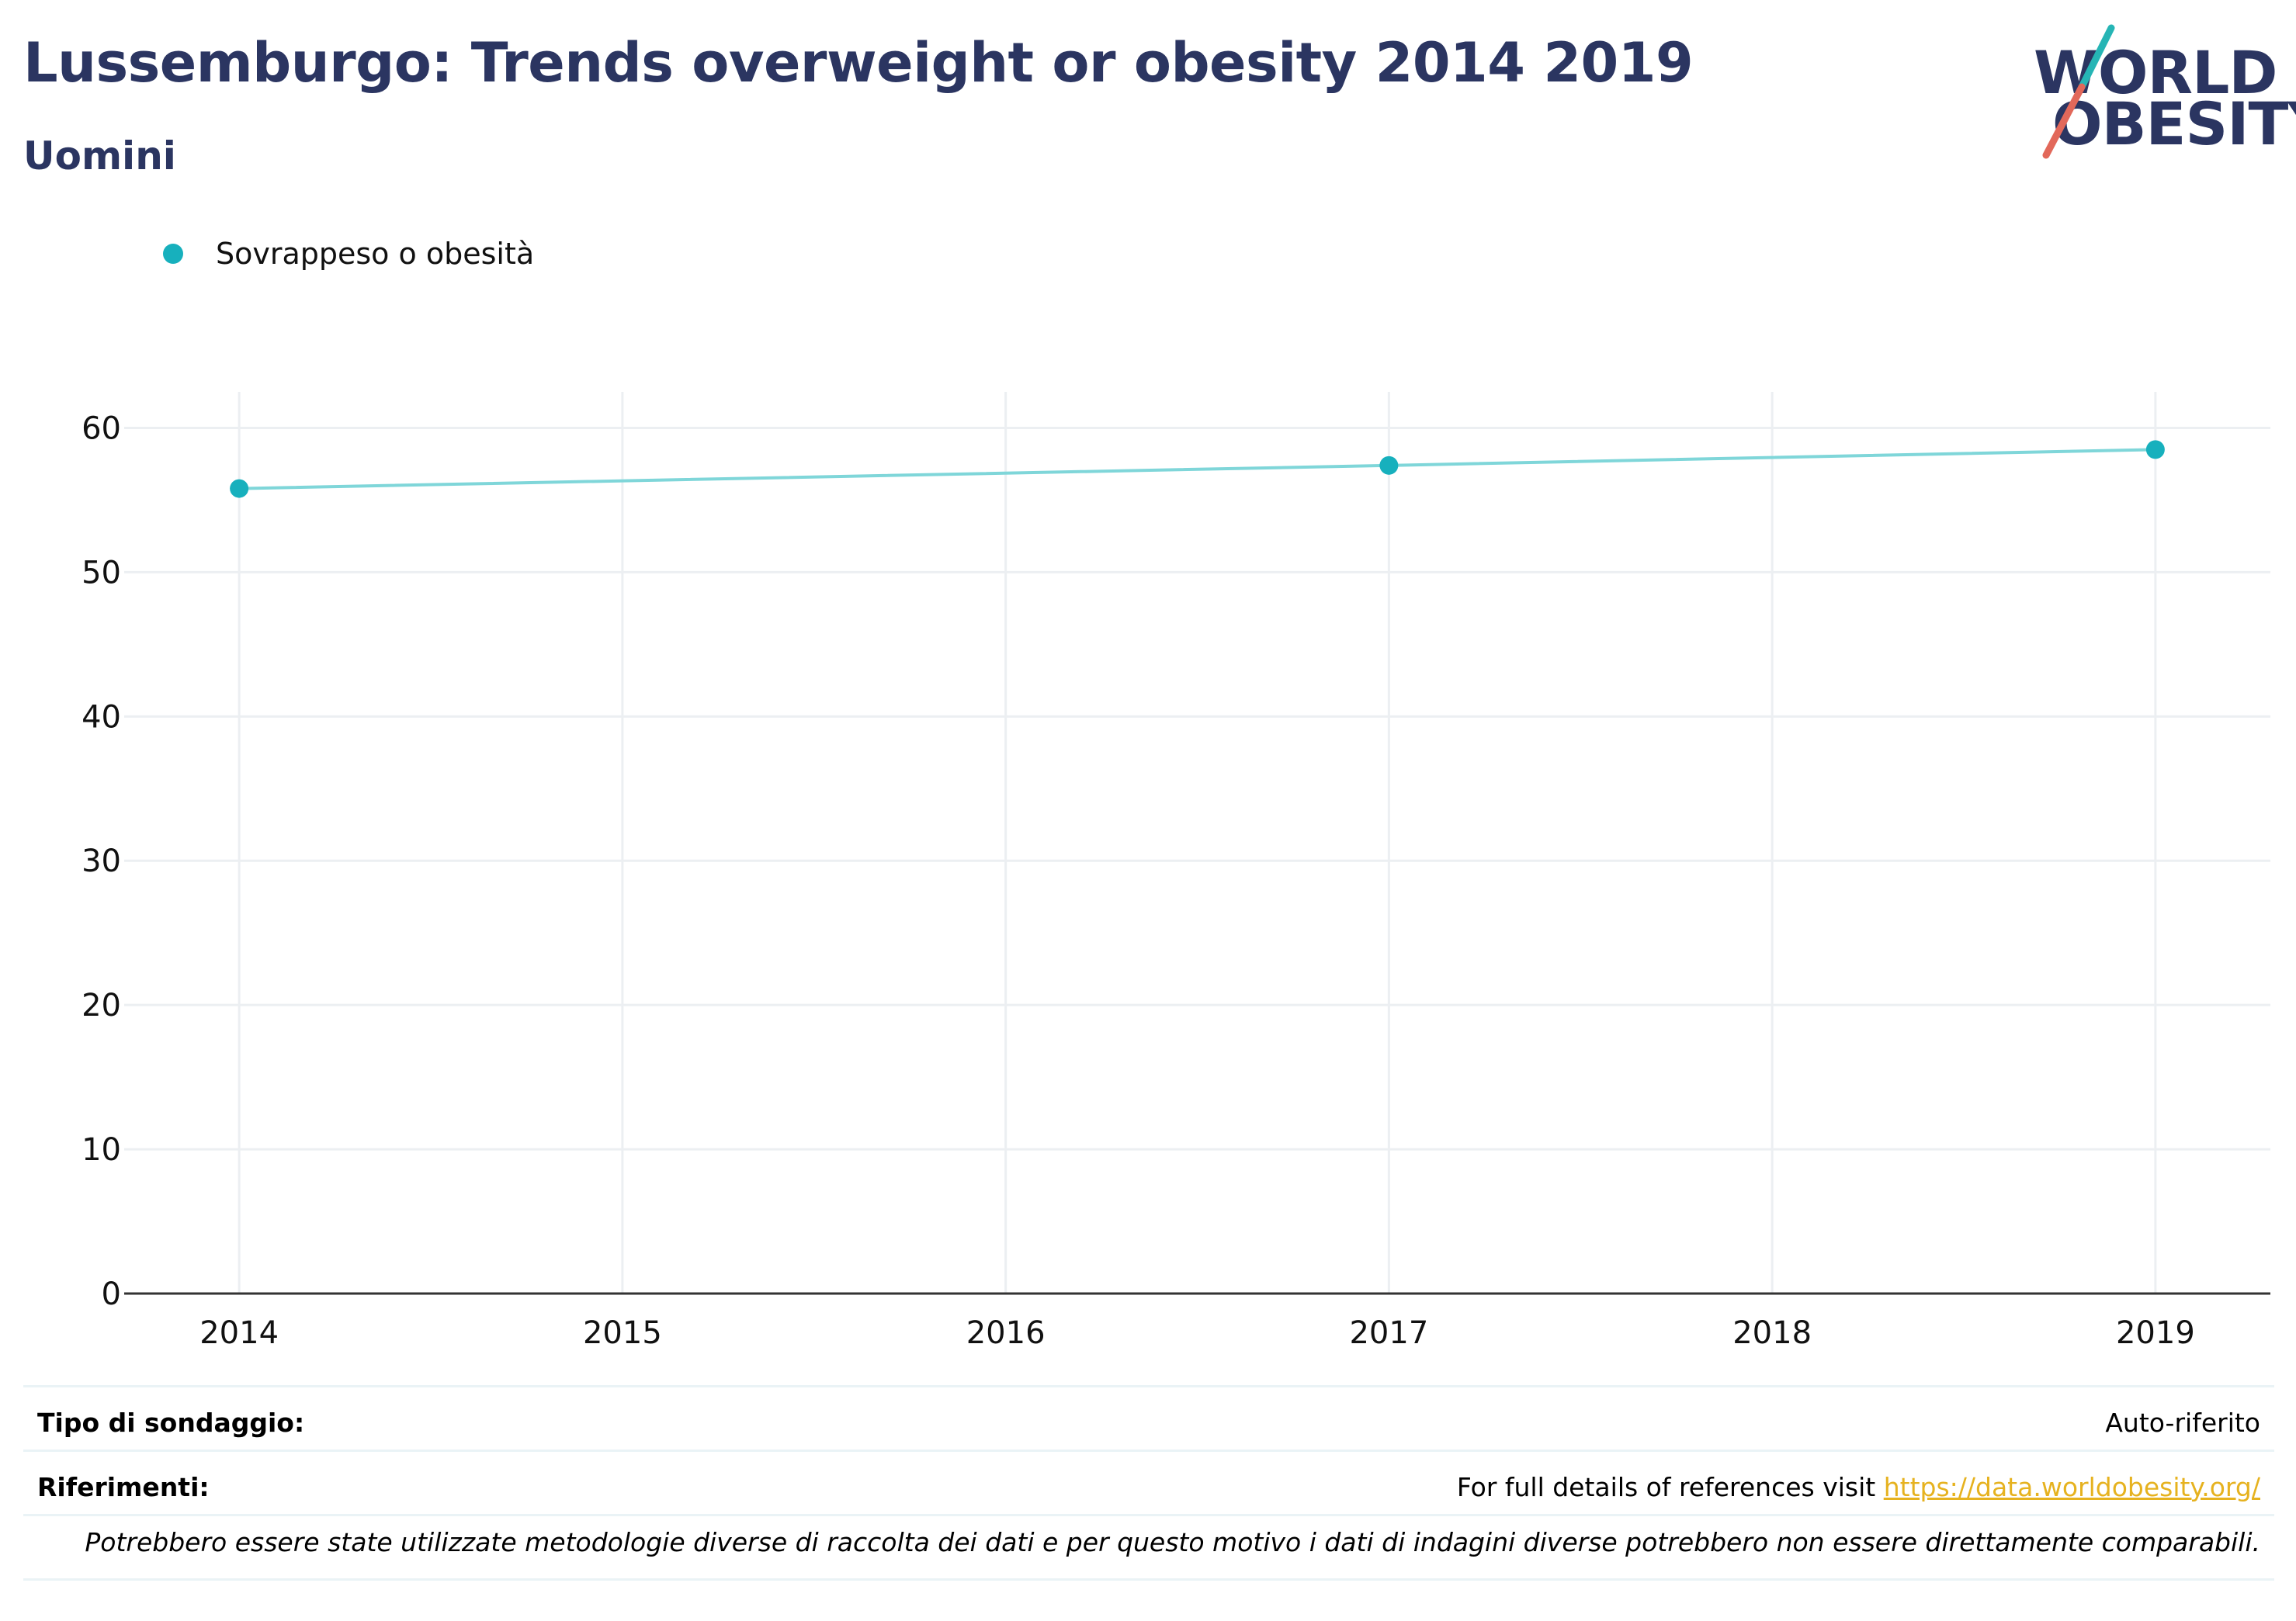  Describe the element at coordinates (239, 1333) in the screenshot. I see `x-tick-label: 2014` at that location.